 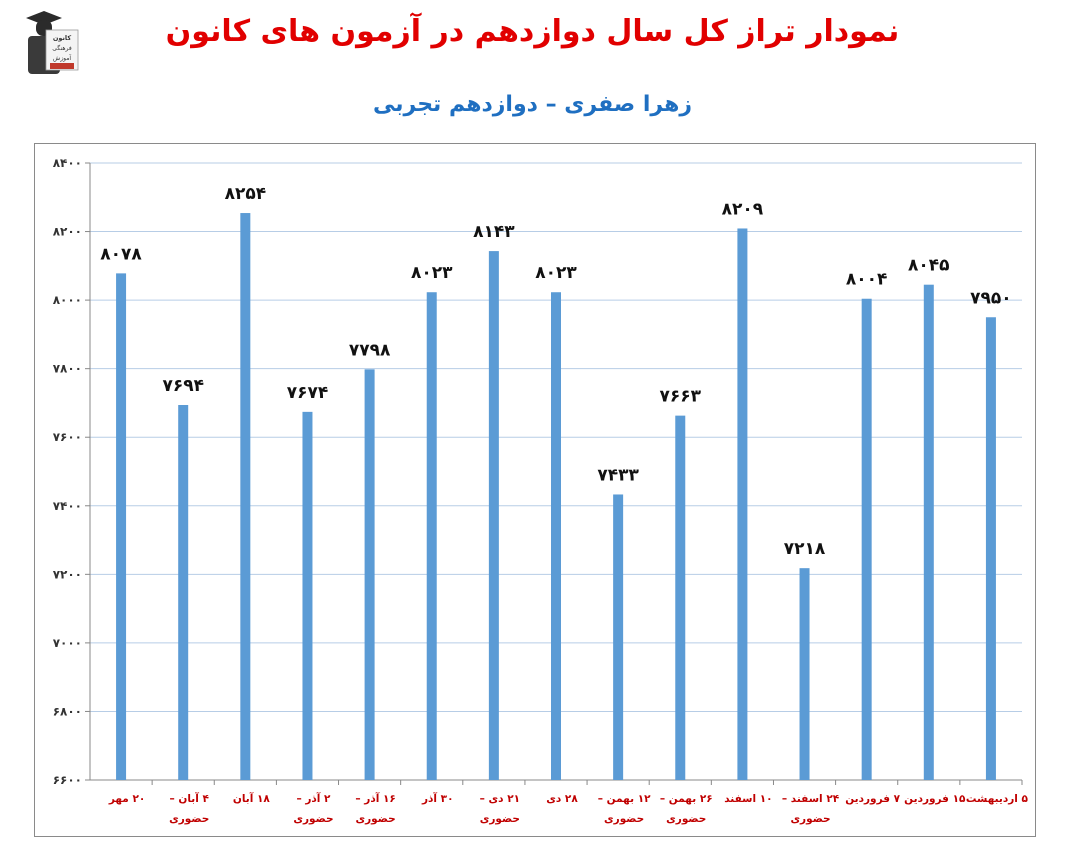 I want to click on x-tick-label: ۷ فروردین, so click(x=872, y=799).